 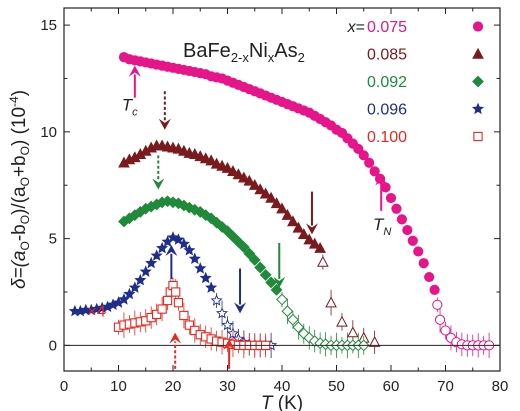 What do you see at coordinates (96, 312) in the screenshot?
I see `multiplier-label: ×4` at bounding box center [96, 312].